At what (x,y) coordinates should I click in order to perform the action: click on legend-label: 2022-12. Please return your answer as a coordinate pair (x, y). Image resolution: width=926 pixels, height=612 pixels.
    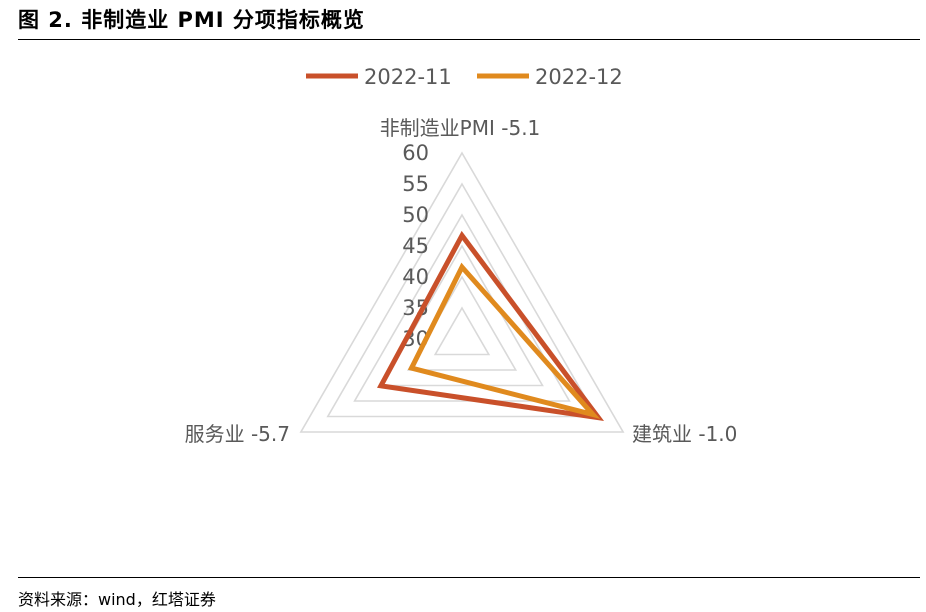
    Looking at the image, I should click on (579, 77).